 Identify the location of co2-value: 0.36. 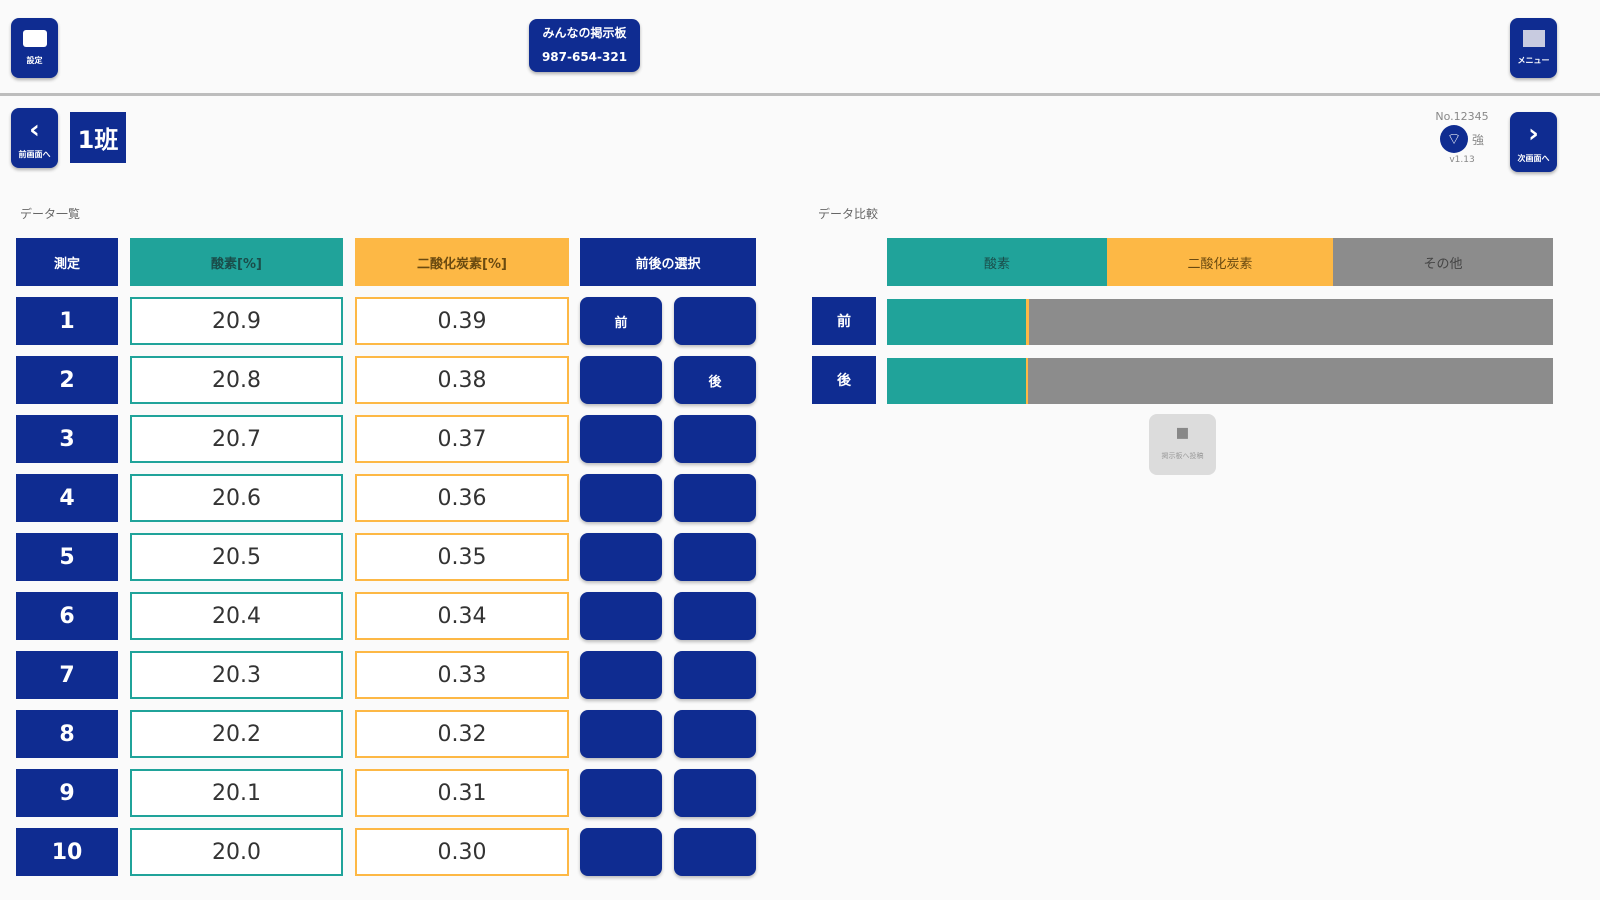
(462, 498).